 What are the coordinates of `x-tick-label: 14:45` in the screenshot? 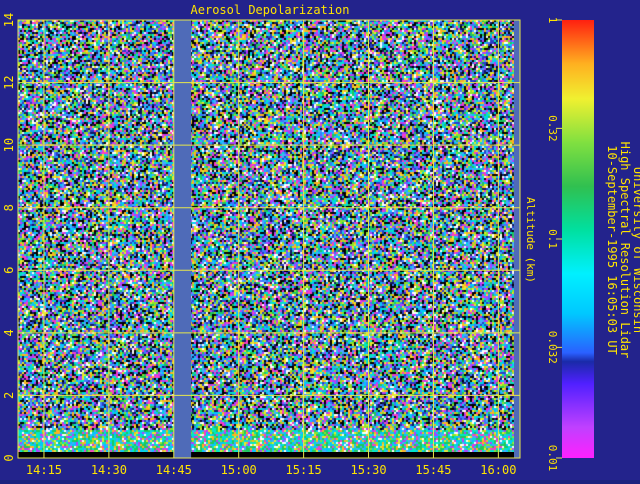 It's located at (174, 470).